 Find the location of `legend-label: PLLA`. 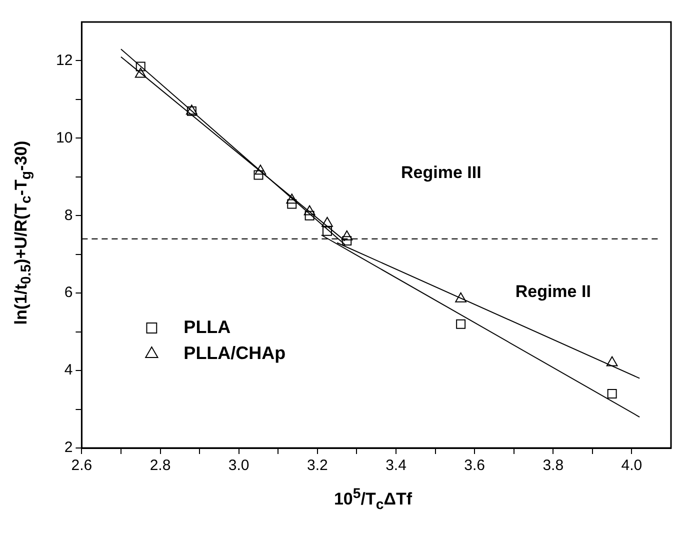

legend-label: PLLA is located at coordinates (207, 326).